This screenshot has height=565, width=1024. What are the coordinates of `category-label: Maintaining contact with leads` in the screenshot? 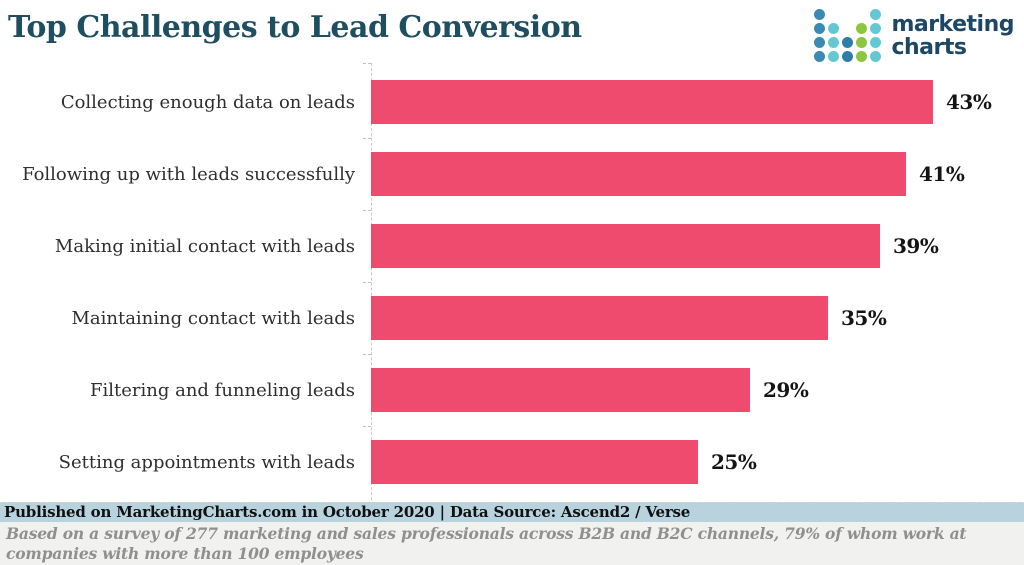 It's located at (213, 318).